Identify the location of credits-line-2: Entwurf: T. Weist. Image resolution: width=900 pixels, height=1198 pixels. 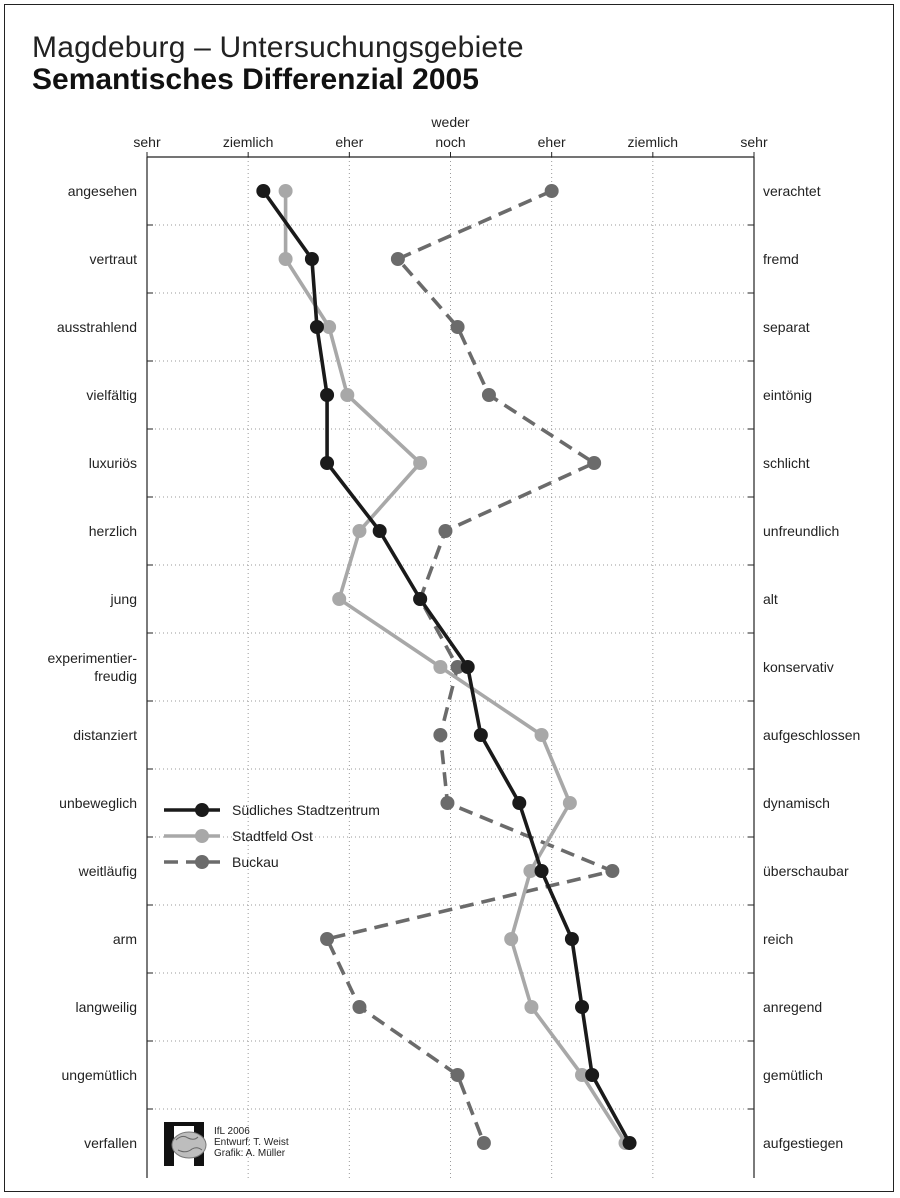
(251, 1142).